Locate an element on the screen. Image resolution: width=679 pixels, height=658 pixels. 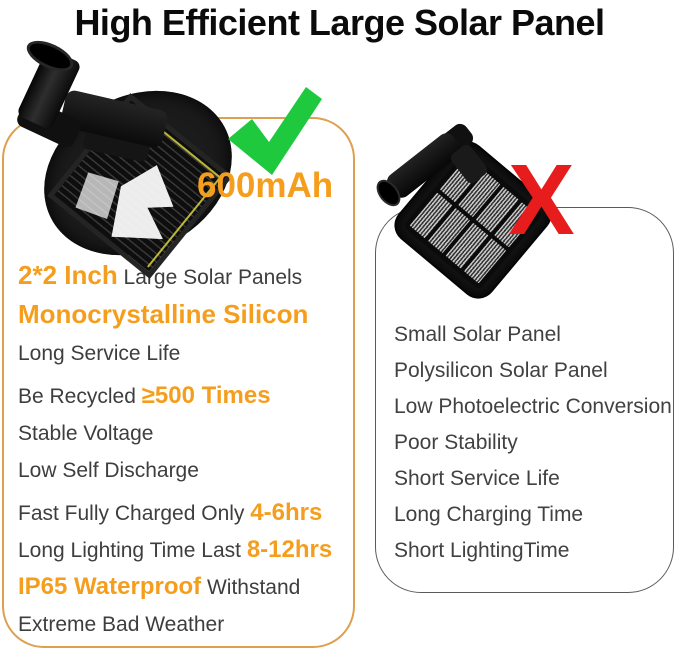
green-checkmark-icon is located at coordinates (275, 131).